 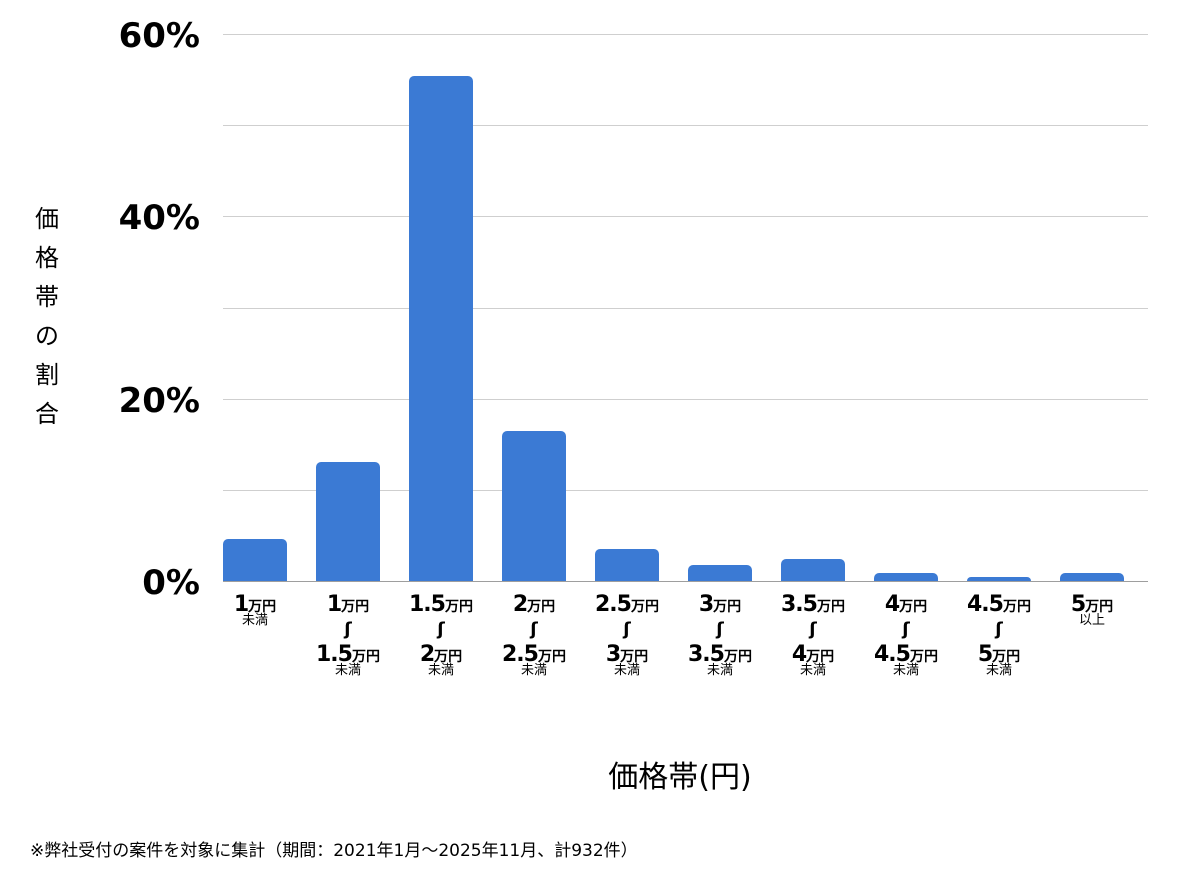 What do you see at coordinates (47, 336) in the screenshot?
I see `y-title-char: の` at bounding box center [47, 336].